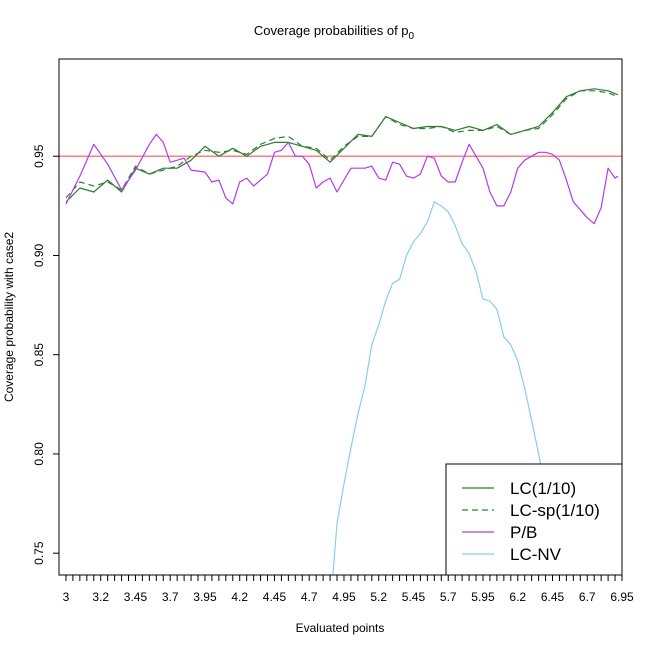 This screenshot has width=650, height=650. What do you see at coordinates (39, 553) in the screenshot?
I see `y-tick-label: 0.75` at bounding box center [39, 553].